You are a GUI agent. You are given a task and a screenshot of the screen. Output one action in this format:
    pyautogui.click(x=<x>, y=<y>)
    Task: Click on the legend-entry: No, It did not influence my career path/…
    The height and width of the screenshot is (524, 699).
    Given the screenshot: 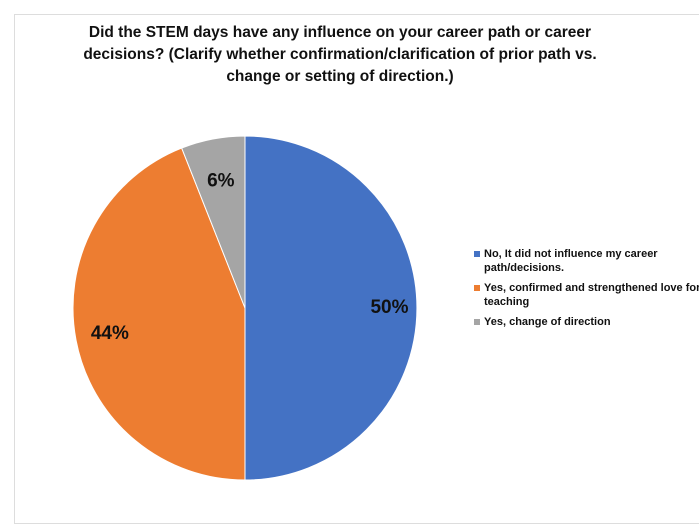 What is the action you would take?
    pyautogui.click(x=586, y=261)
    